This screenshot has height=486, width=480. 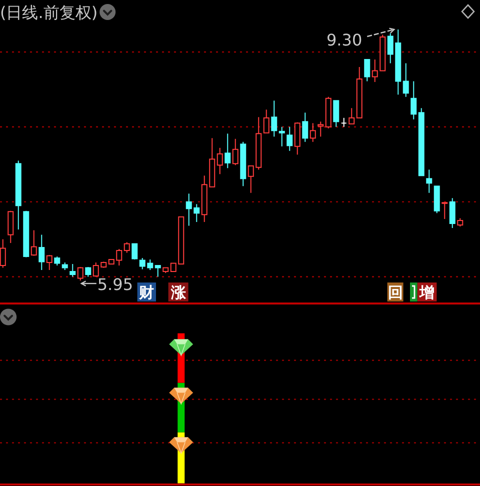 I want to click on chart-title: (日线.前复权), so click(x=49, y=12).